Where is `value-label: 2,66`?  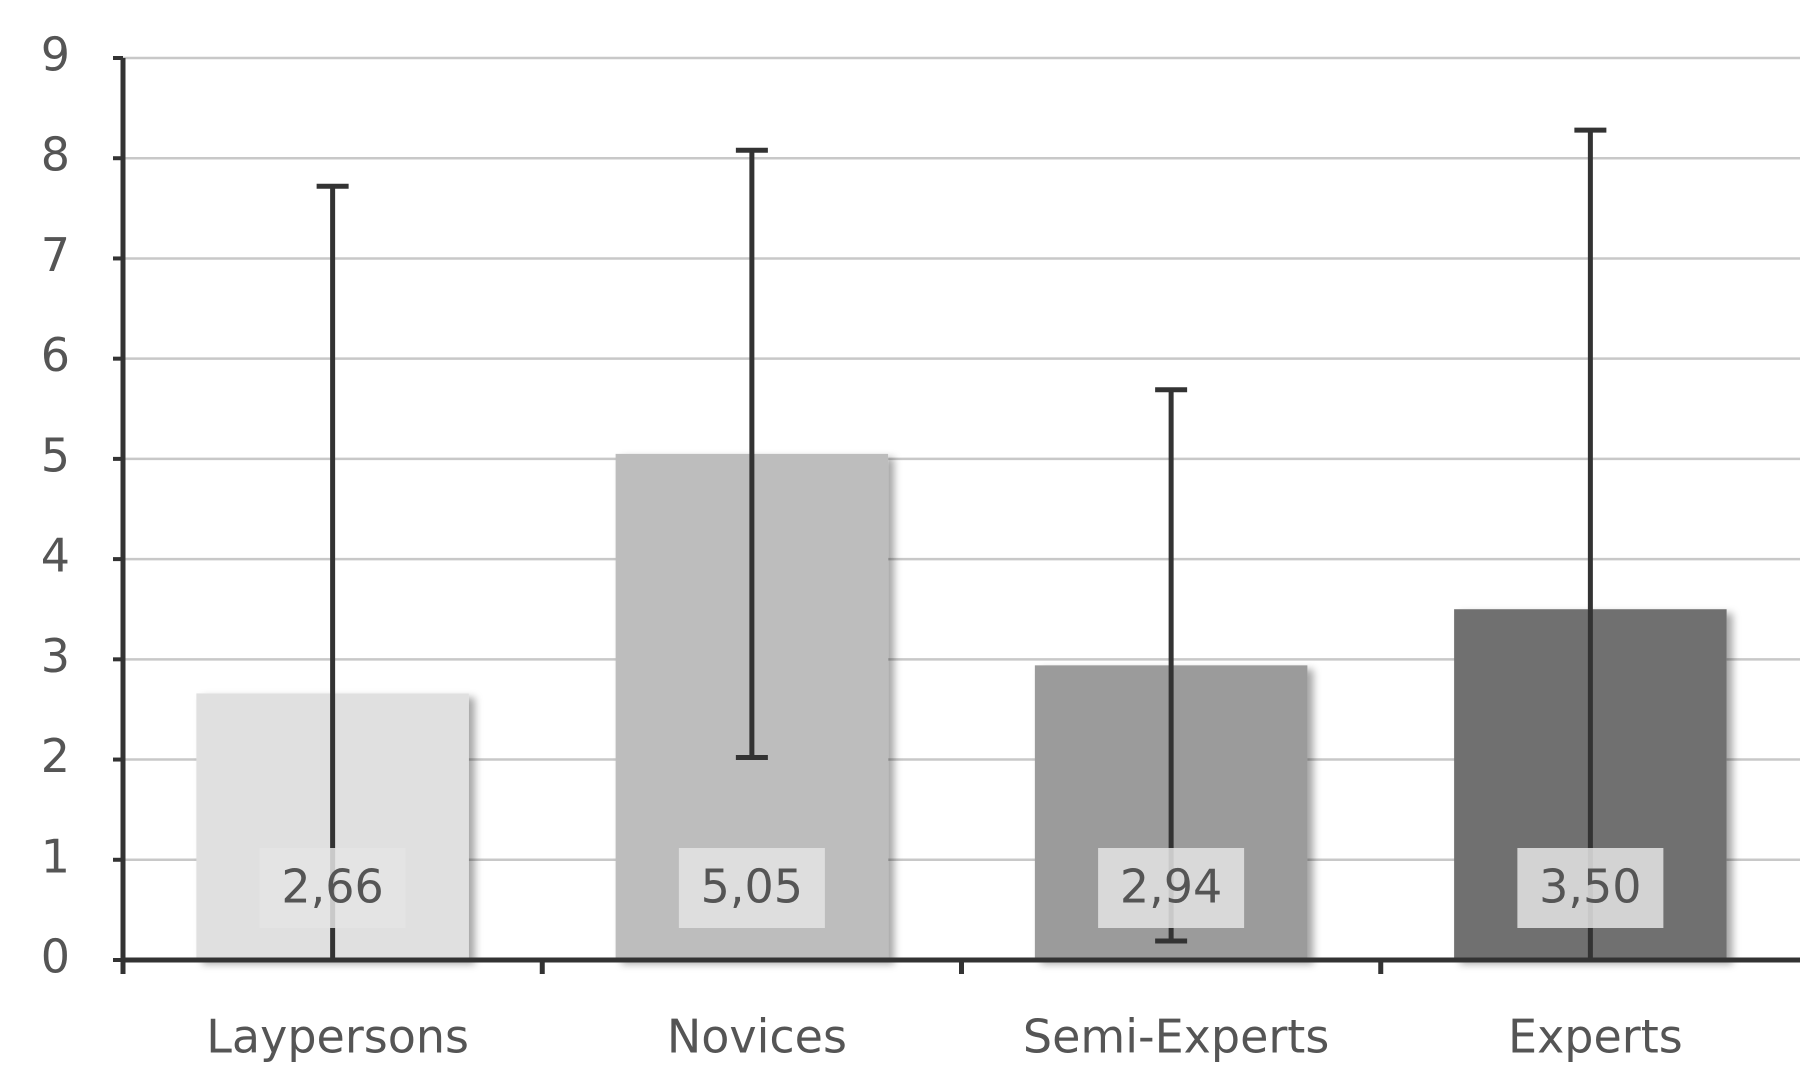
value-label: 2,66 is located at coordinates (332, 887).